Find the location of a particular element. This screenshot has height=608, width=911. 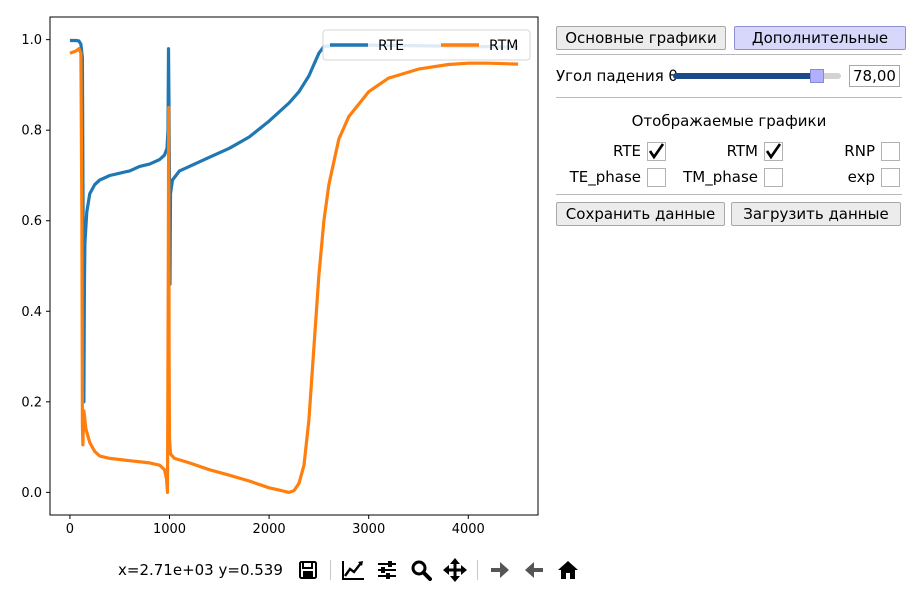

y-tick-label: 0.6 is located at coordinates (31, 221).